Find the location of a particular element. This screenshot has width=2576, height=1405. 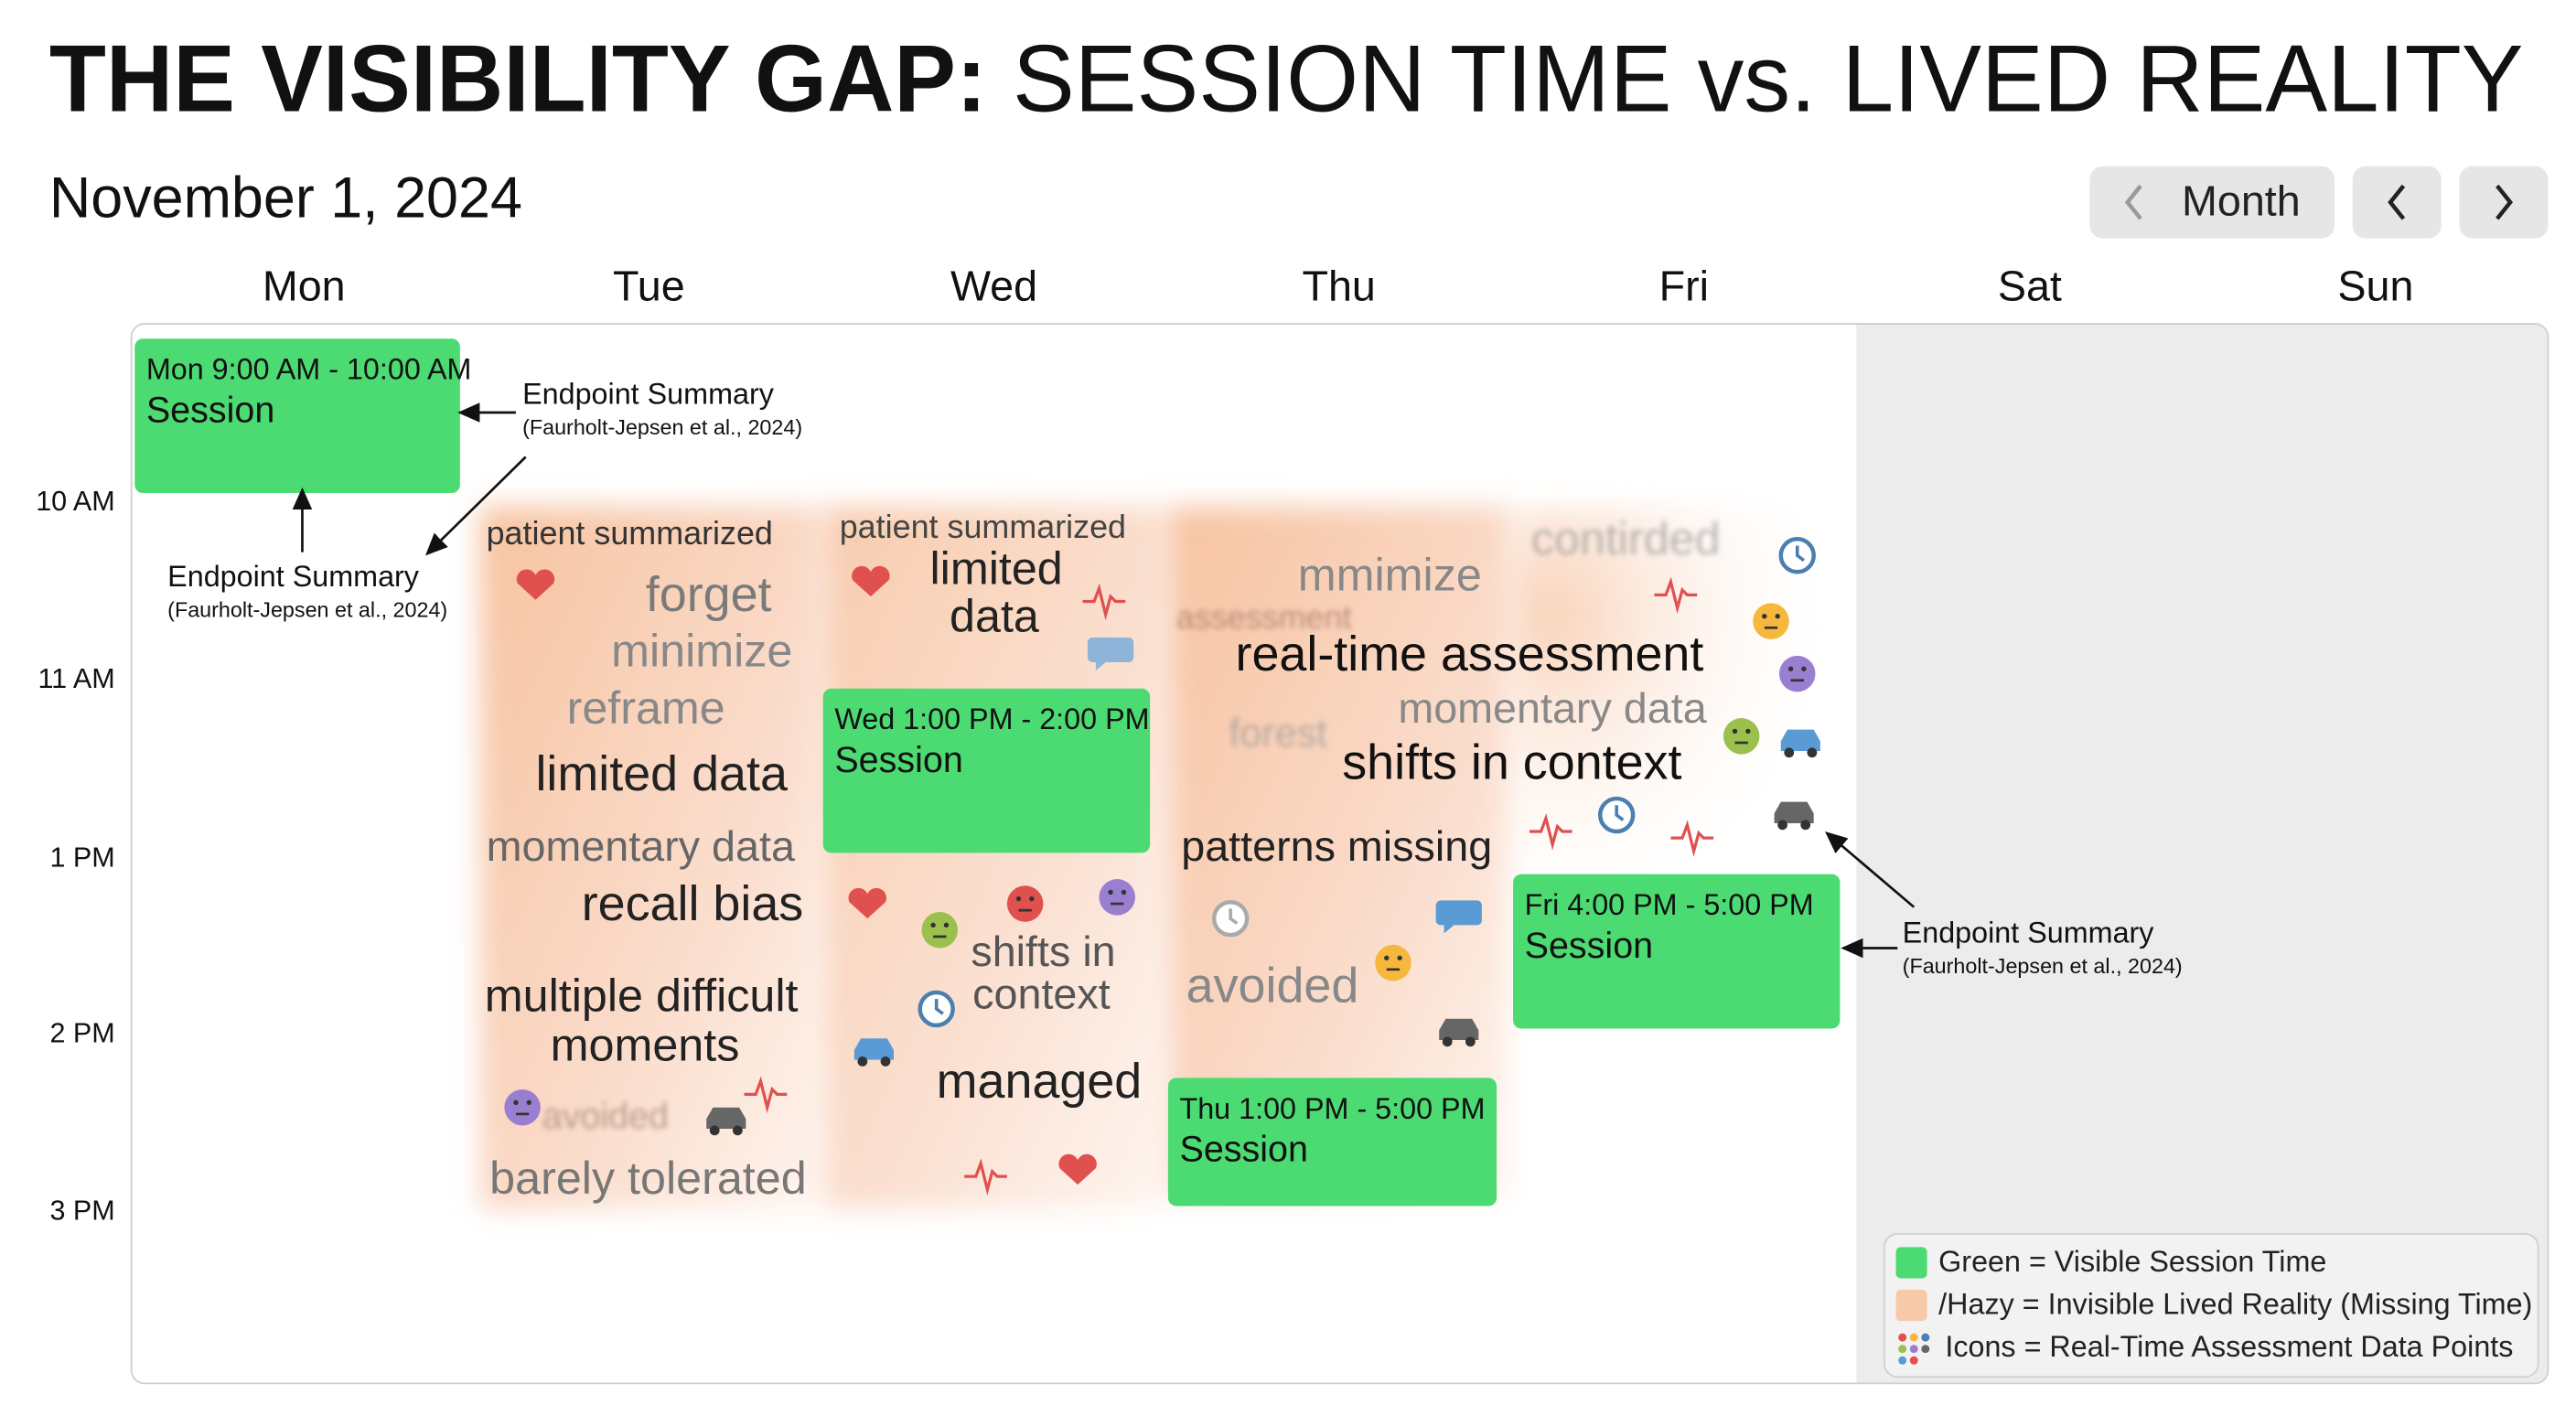

lived-reality-word: patterns missing is located at coordinates (1337, 846).